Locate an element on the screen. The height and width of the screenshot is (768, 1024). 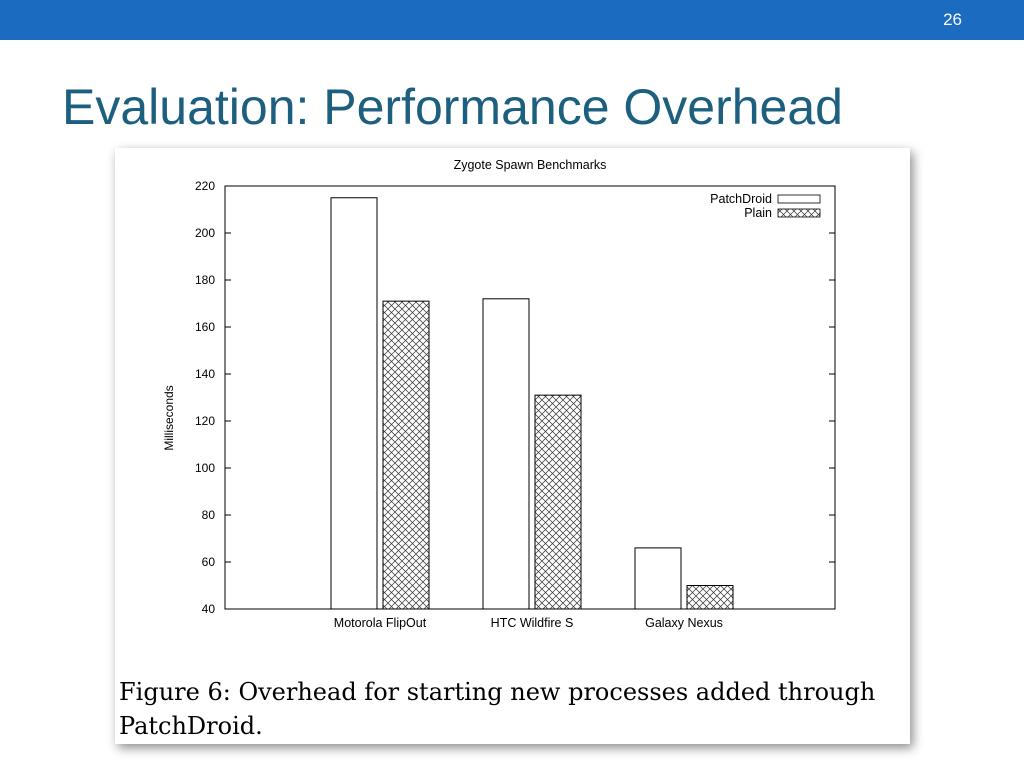
x-tick-label: Galaxy Nexus is located at coordinates (684, 623).